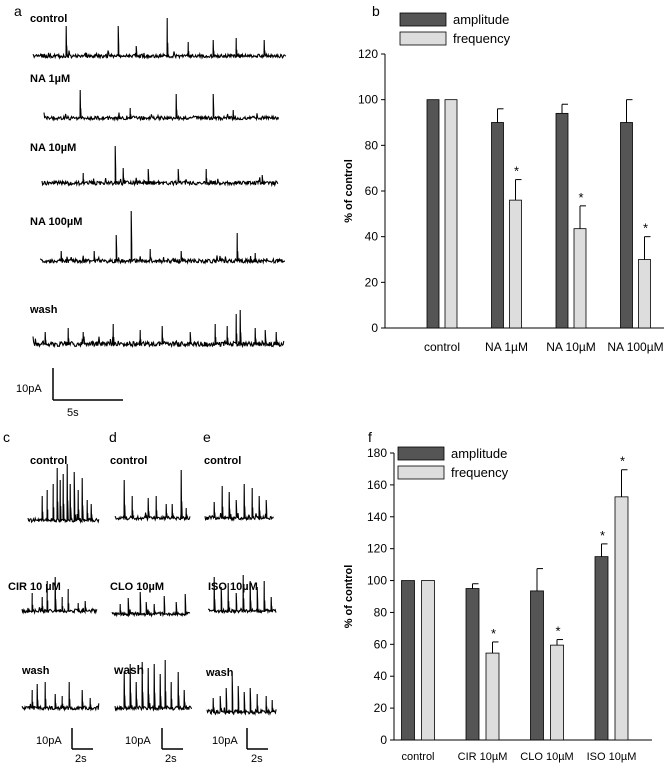 The image size is (667, 766). Describe the element at coordinates (160, 166) in the screenshot. I see `current-trace-a-na10` at that location.